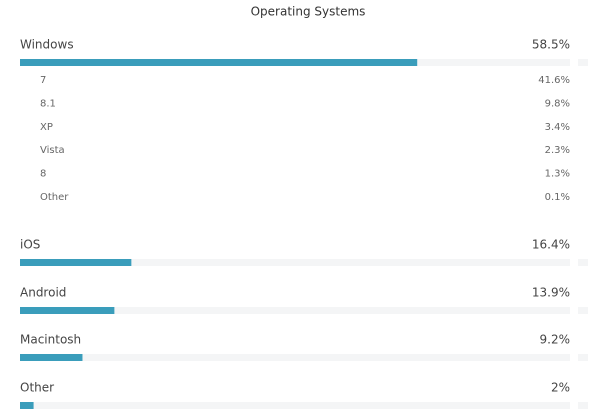 Image resolution: width=600 pixels, height=420 pixels. I want to click on detail-share: 1.3%, so click(557, 174).